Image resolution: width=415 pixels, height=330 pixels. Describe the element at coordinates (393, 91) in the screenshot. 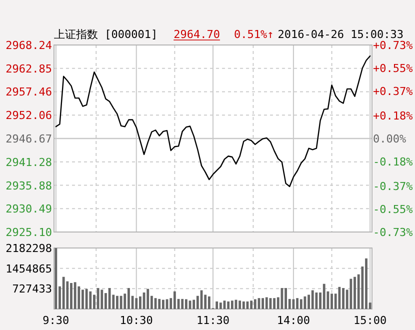

I see `y2-tick-label: +0.37%` at that location.